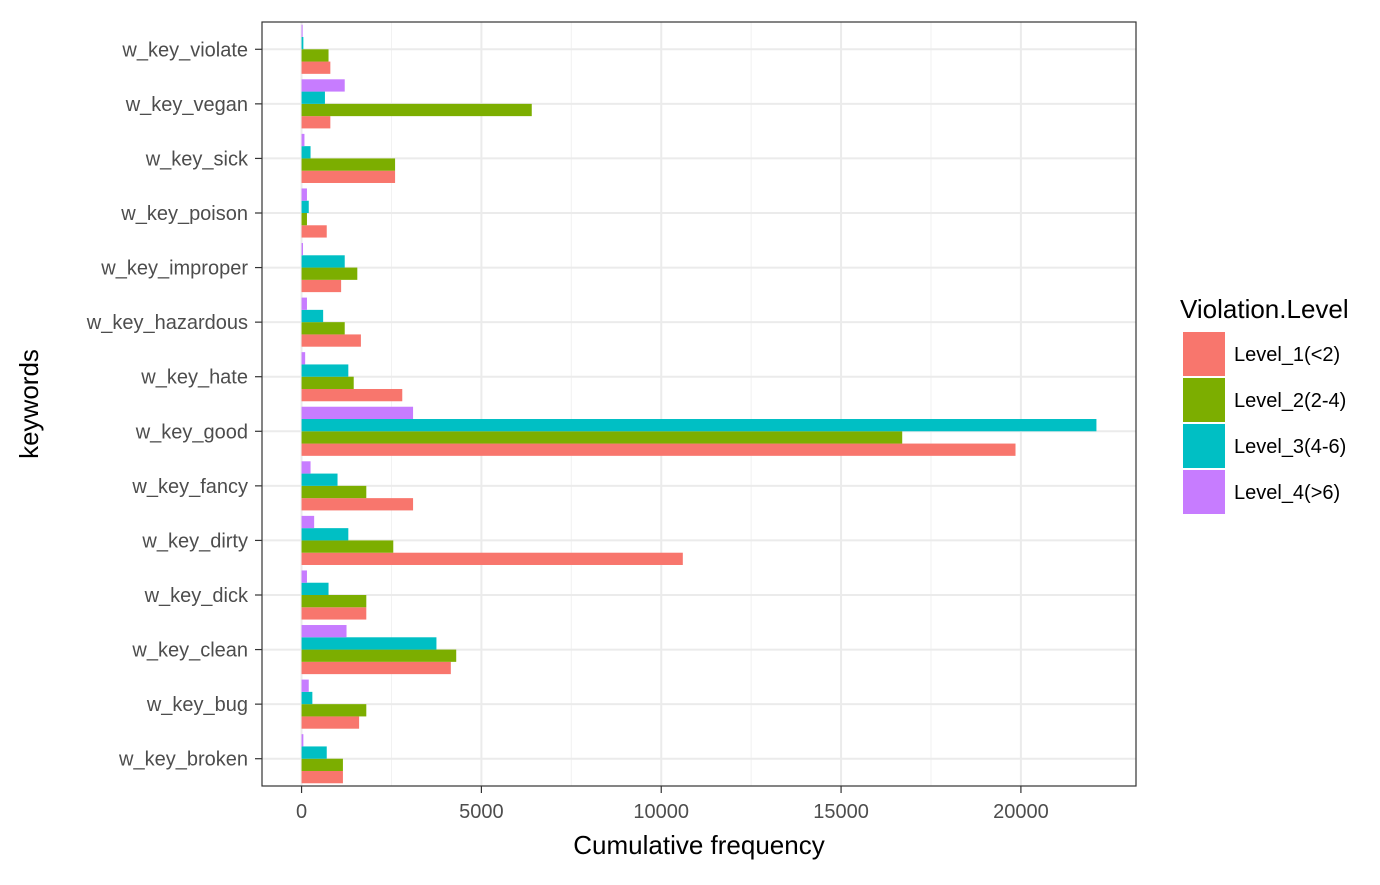 This screenshot has height=885, width=1380. I want to click on legend-label-2: Level_2(2-4), so click(1290, 401).